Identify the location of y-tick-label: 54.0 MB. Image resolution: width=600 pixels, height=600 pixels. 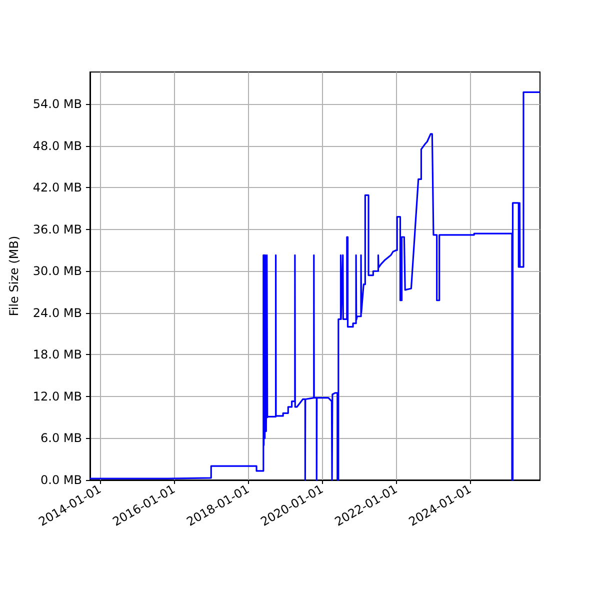
(57, 104).